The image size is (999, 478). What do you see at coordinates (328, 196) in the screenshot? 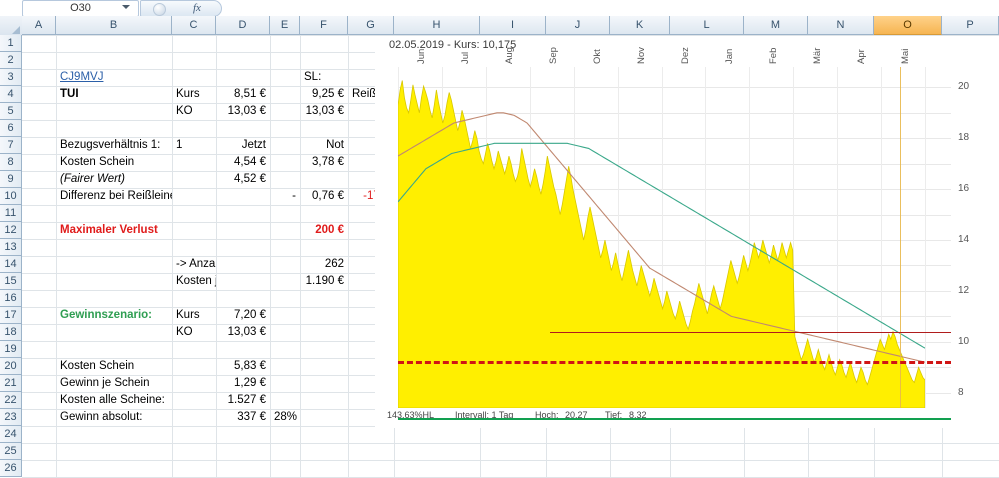
I see `cell-F10: 0,76 €` at bounding box center [328, 196].